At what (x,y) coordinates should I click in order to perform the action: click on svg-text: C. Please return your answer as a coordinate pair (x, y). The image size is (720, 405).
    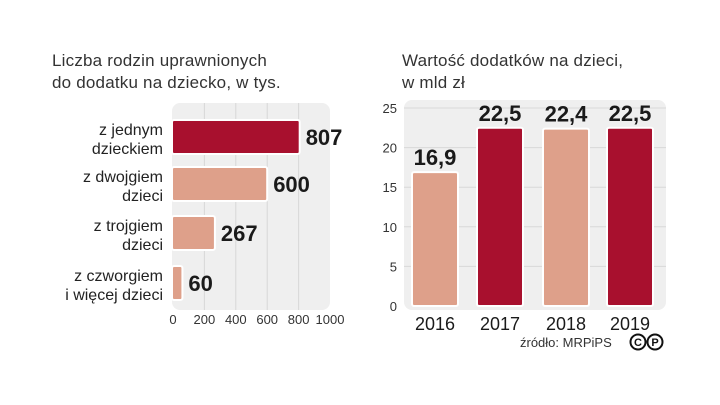
    Looking at the image, I should click on (638, 343).